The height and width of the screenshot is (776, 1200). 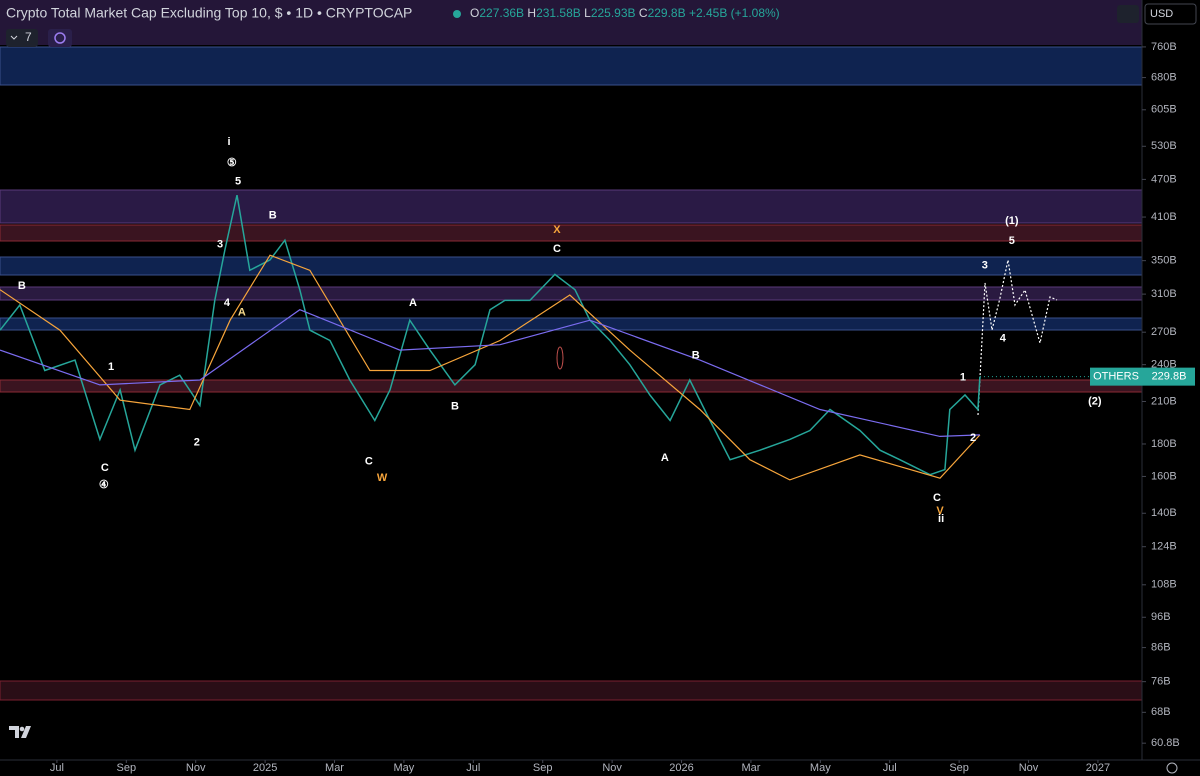 I want to click on y-tick-label: 60.8B, so click(x=1165, y=743).